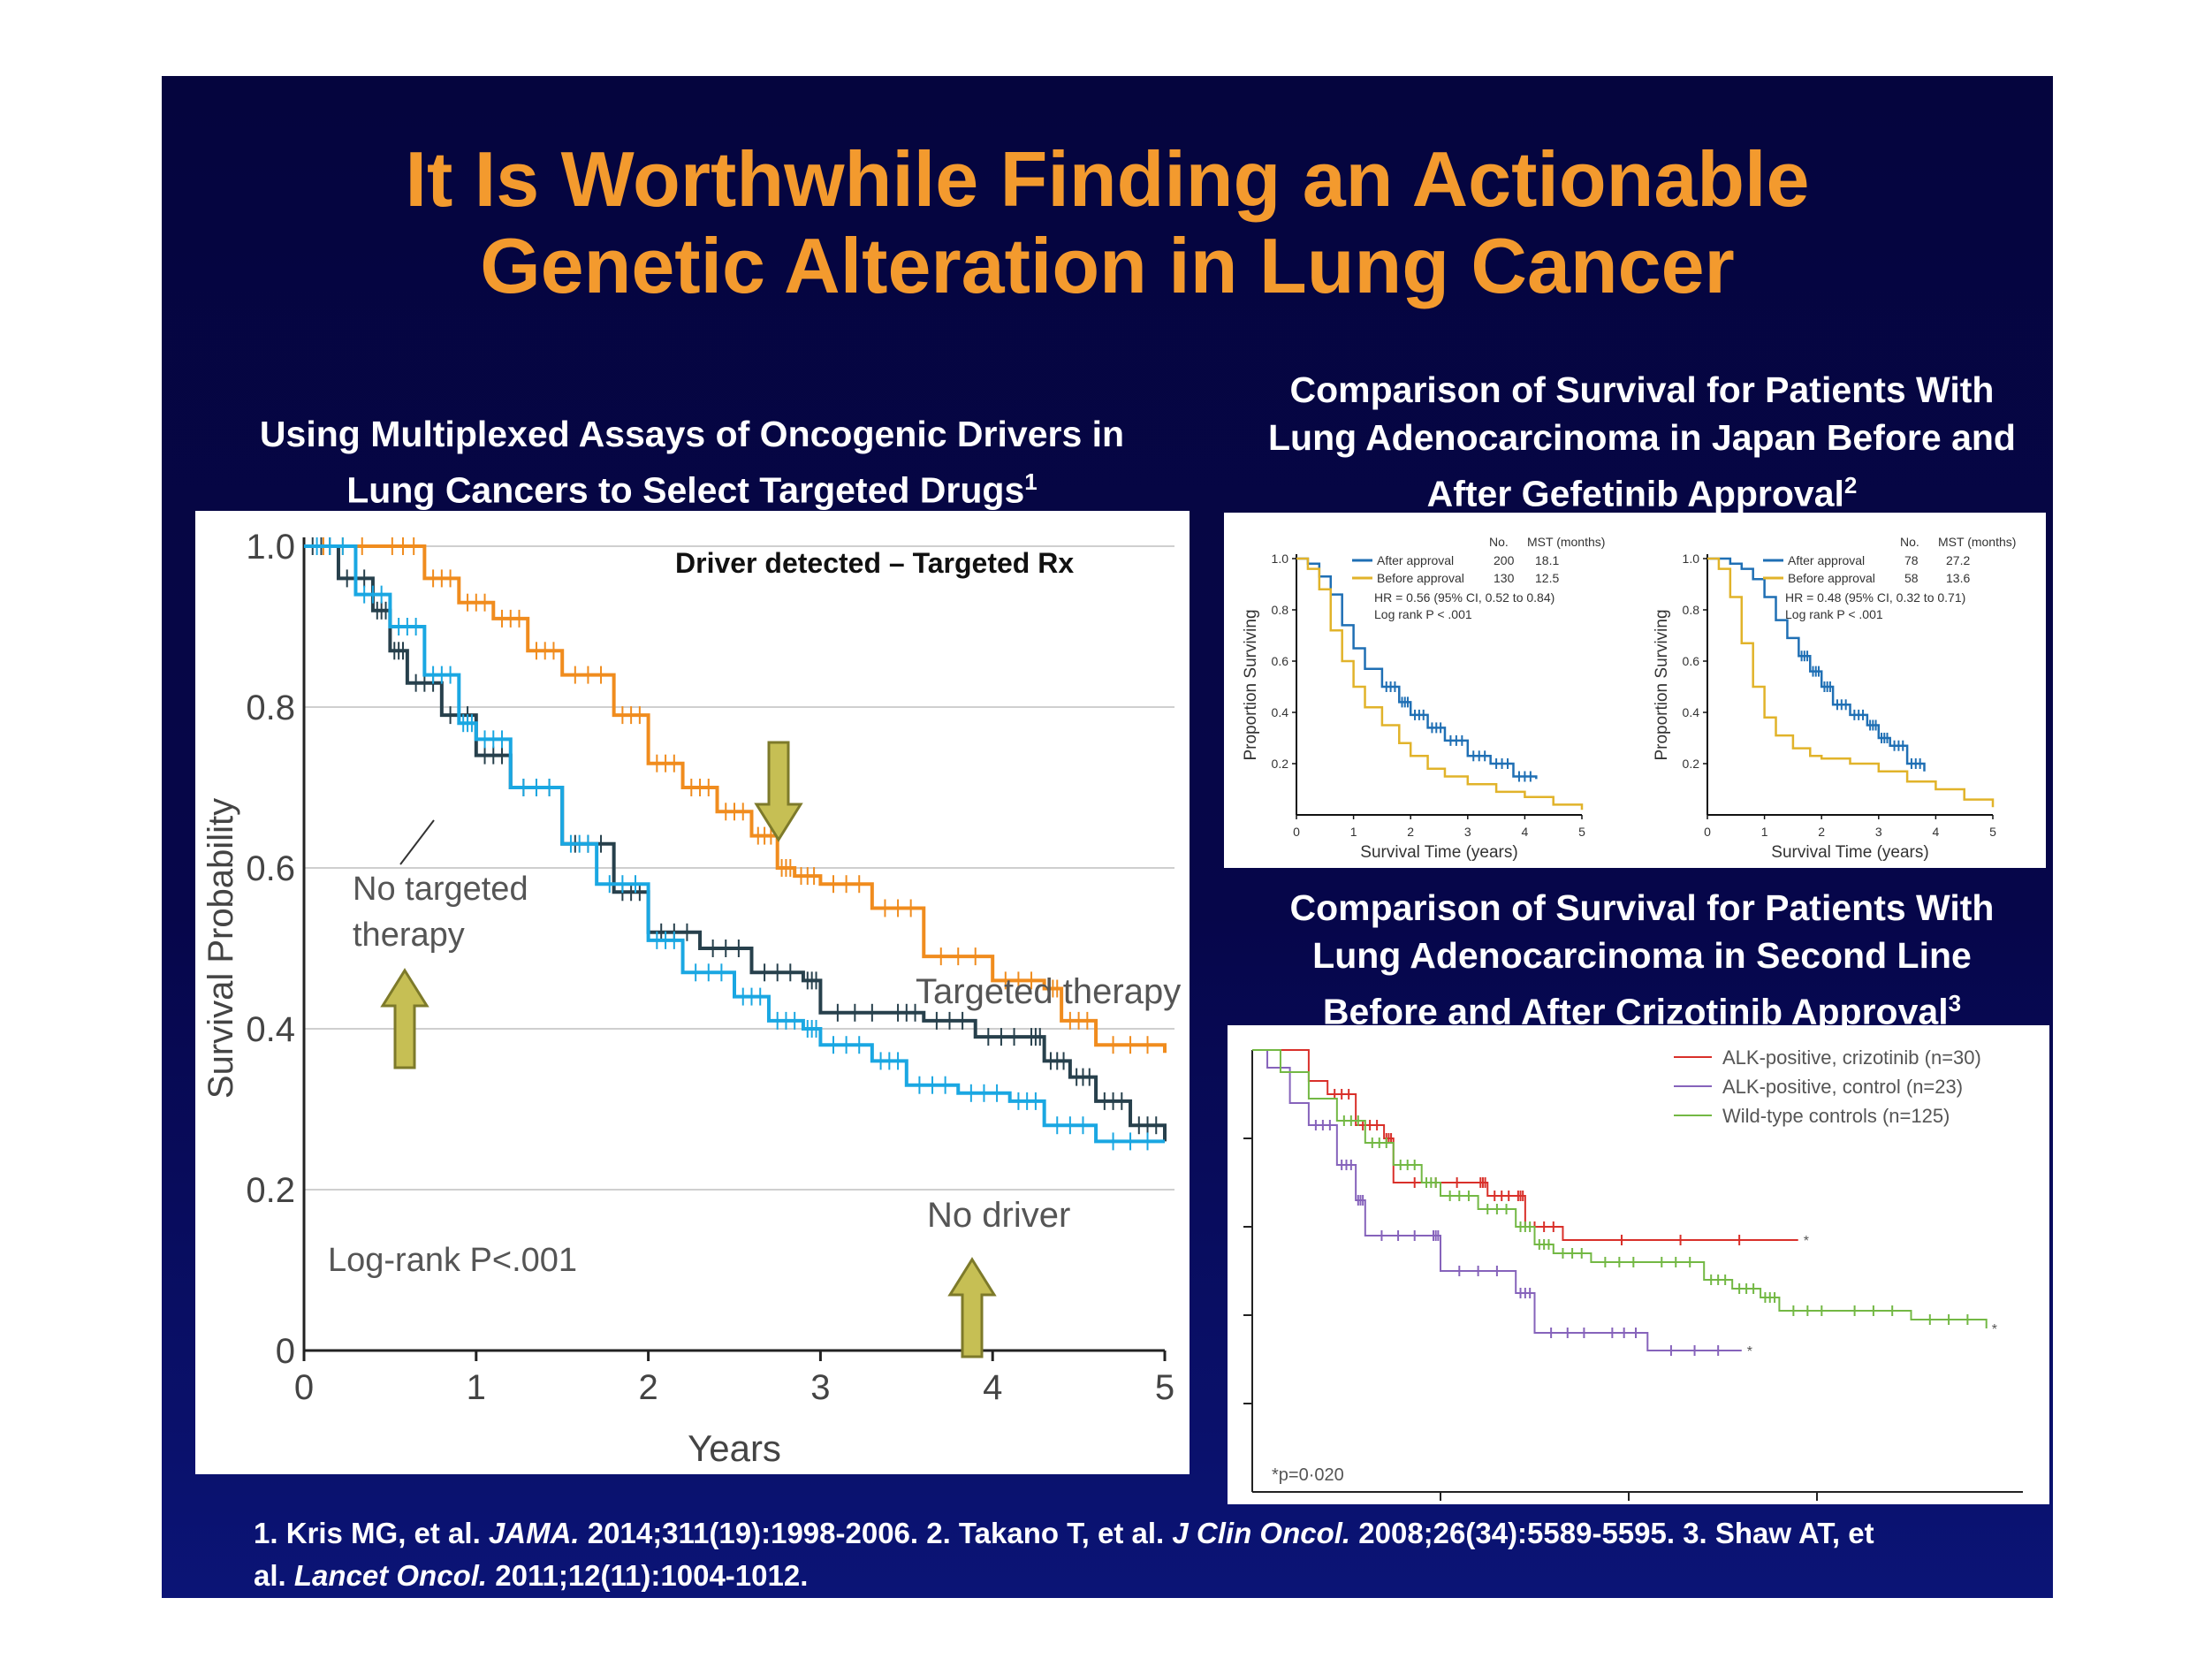 The image size is (2212, 1674). What do you see at coordinates (1261, 1533) in the screenshot?
I see `ref-journal-2: J Clin Oncol.` at bounding box center [1261, 1533].